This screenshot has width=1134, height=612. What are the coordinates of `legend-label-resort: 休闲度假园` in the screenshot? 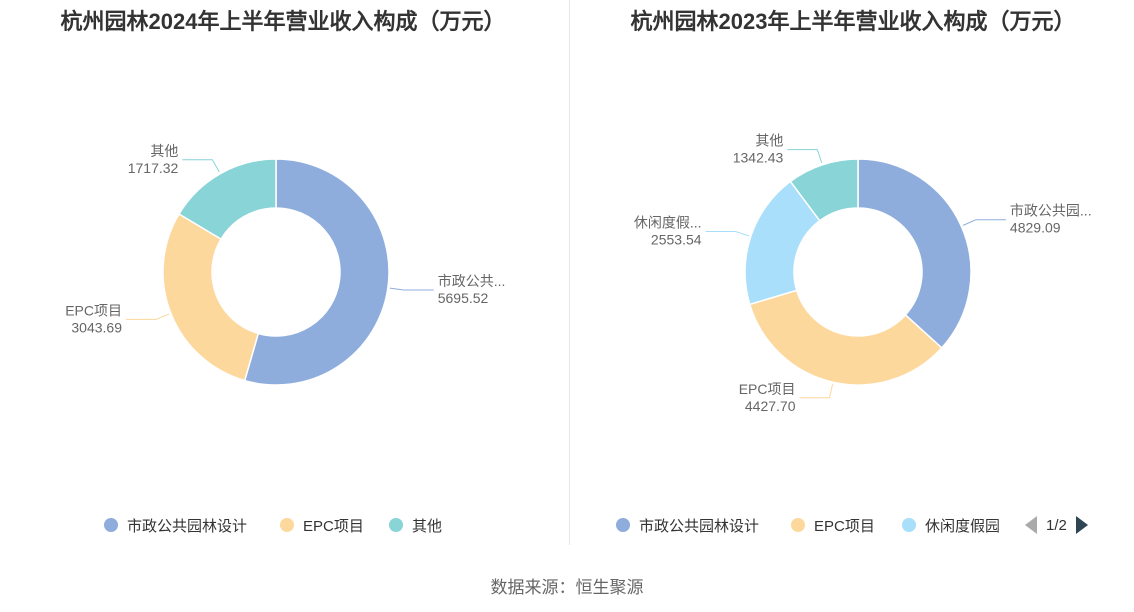 It's located at (963, 526).